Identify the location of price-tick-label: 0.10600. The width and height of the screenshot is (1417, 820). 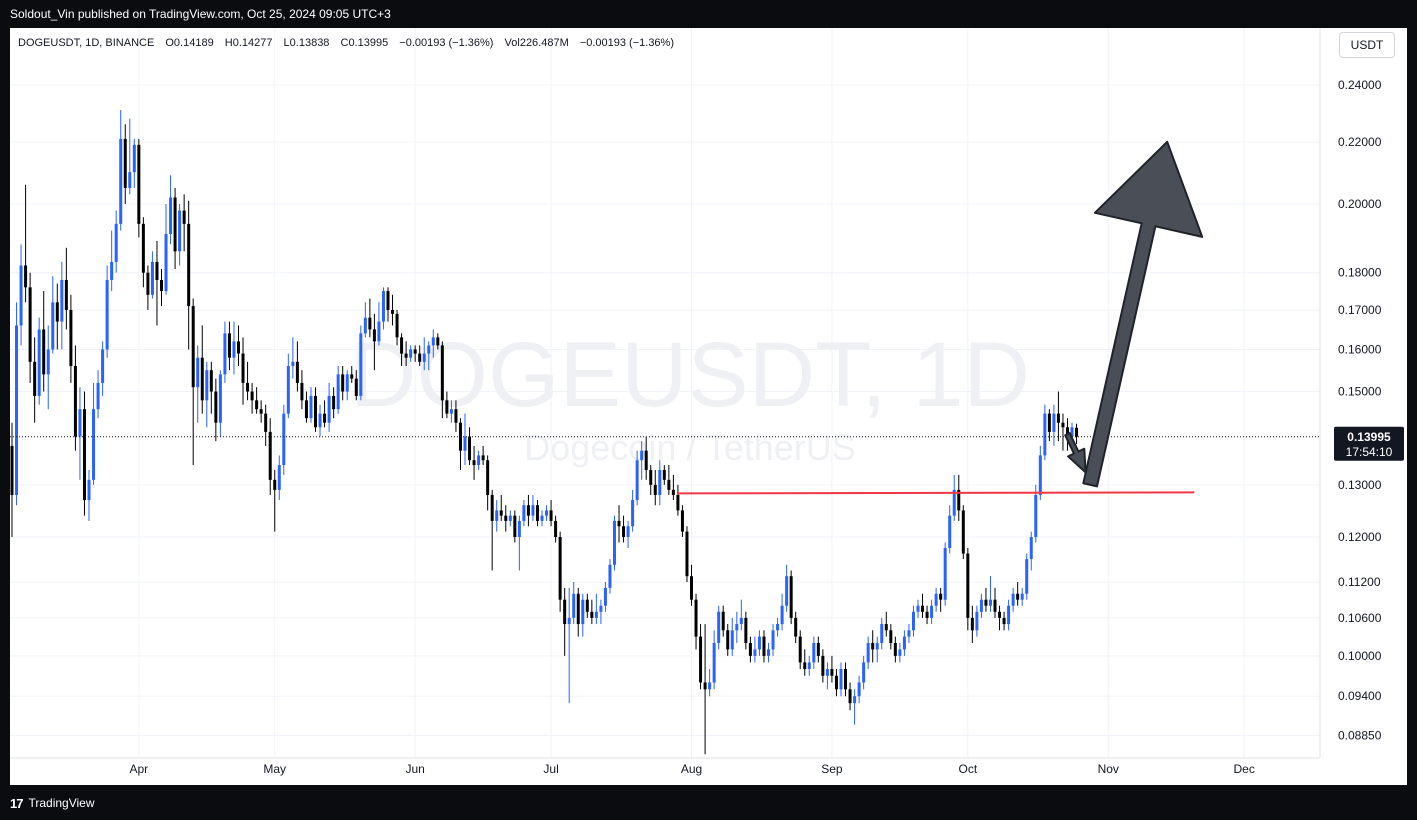
(1360, 618).